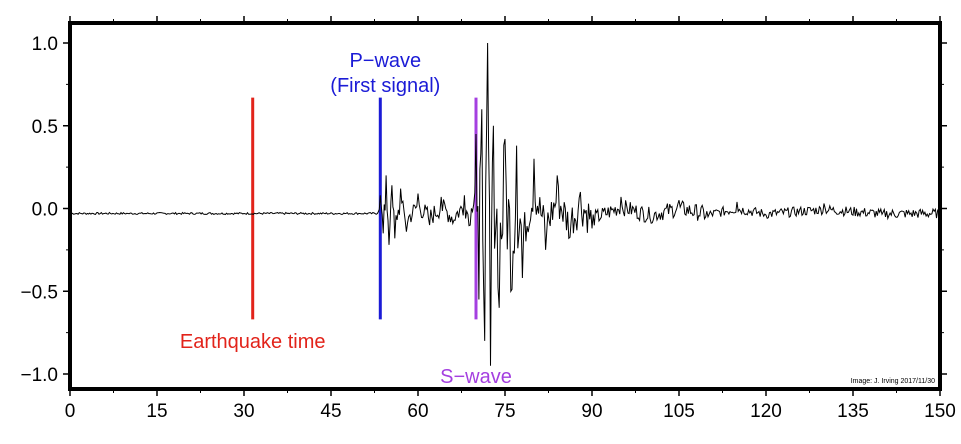 This screenshot has height=444, width=961. I want to click on y-tick-label: −1.0, so click(39, 375).